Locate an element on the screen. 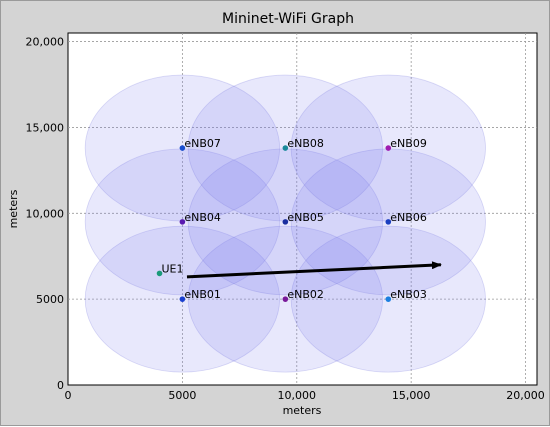 This screenshot has width=550, height=427. y-axis-label: meters is located at coordinates (13, 208).